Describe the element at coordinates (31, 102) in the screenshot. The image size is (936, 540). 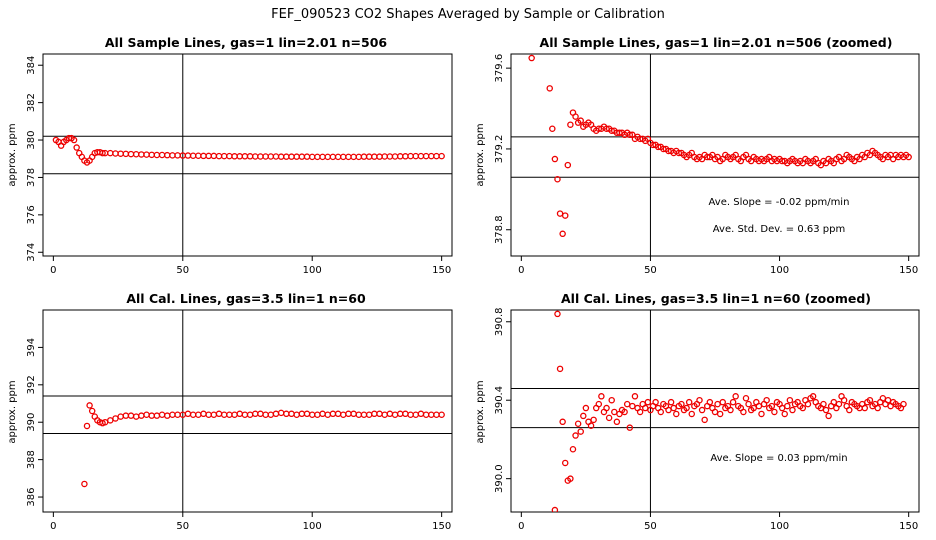
I see `y-tick-label: 382` at that location.